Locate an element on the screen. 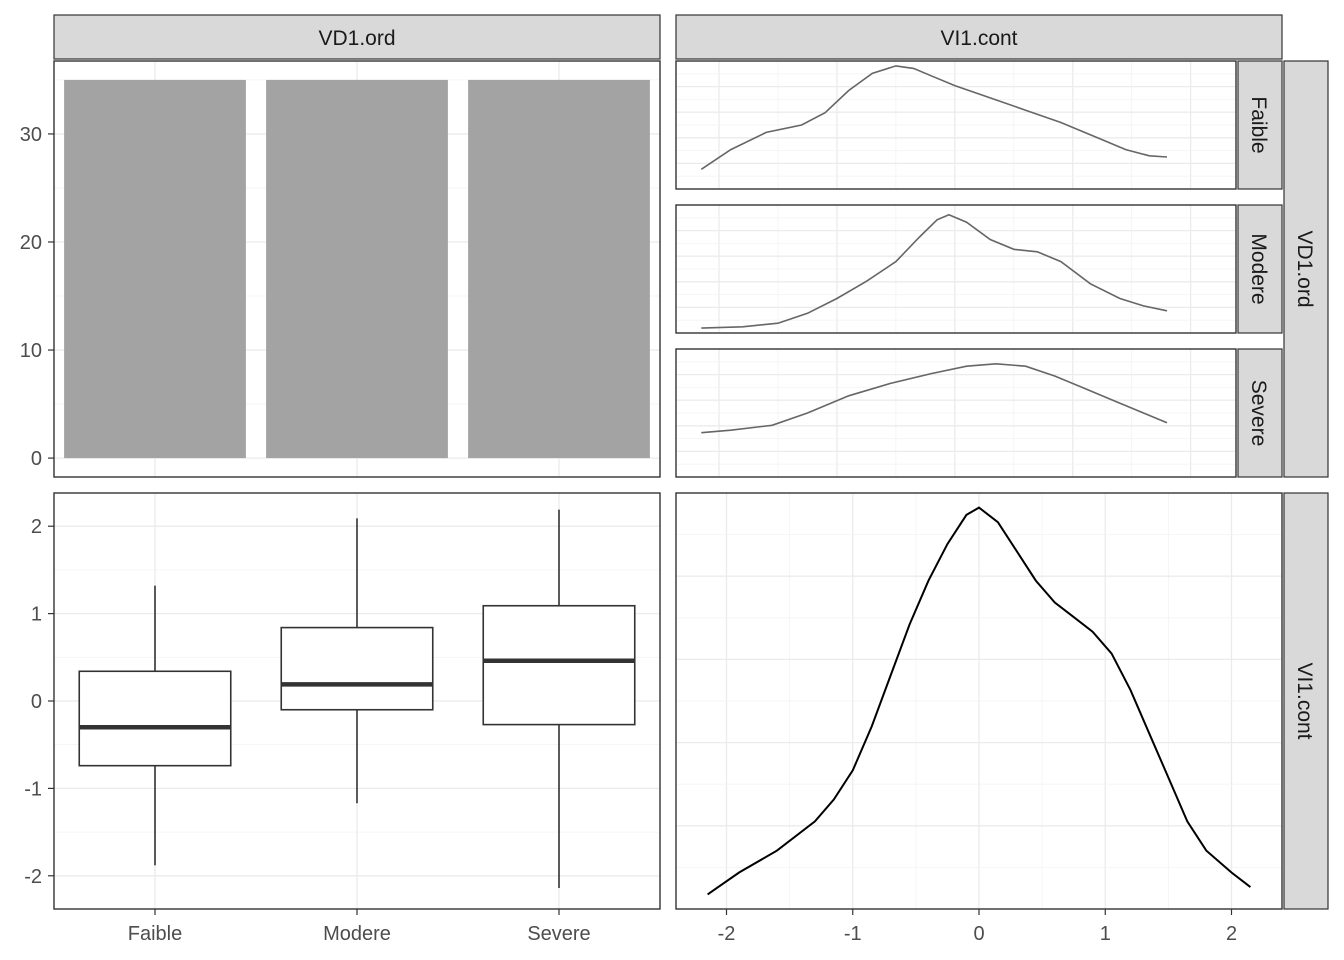 The height and width of the screenshot is (960, 1344). strip-right-outer: VD1.ord is located at coordinates (1306, 269).